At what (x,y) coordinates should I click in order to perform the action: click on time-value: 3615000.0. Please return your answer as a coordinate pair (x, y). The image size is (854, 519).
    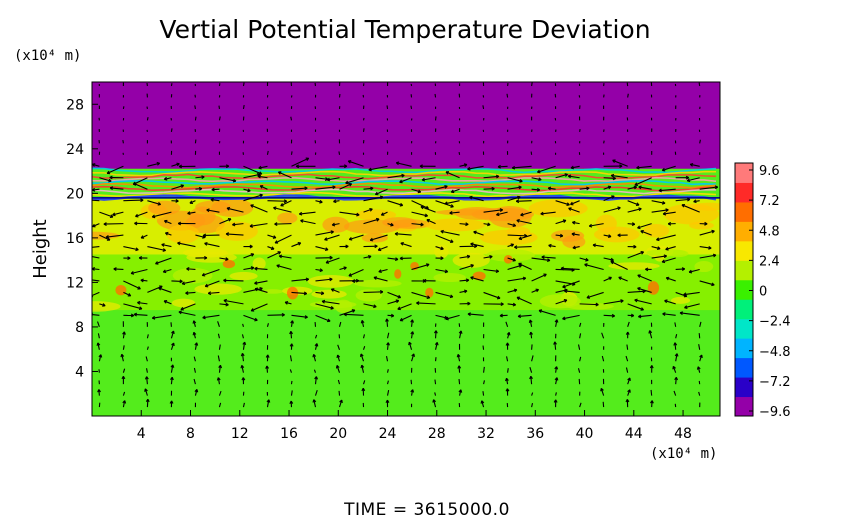
    Looking at the image, I should click on (461, 509).